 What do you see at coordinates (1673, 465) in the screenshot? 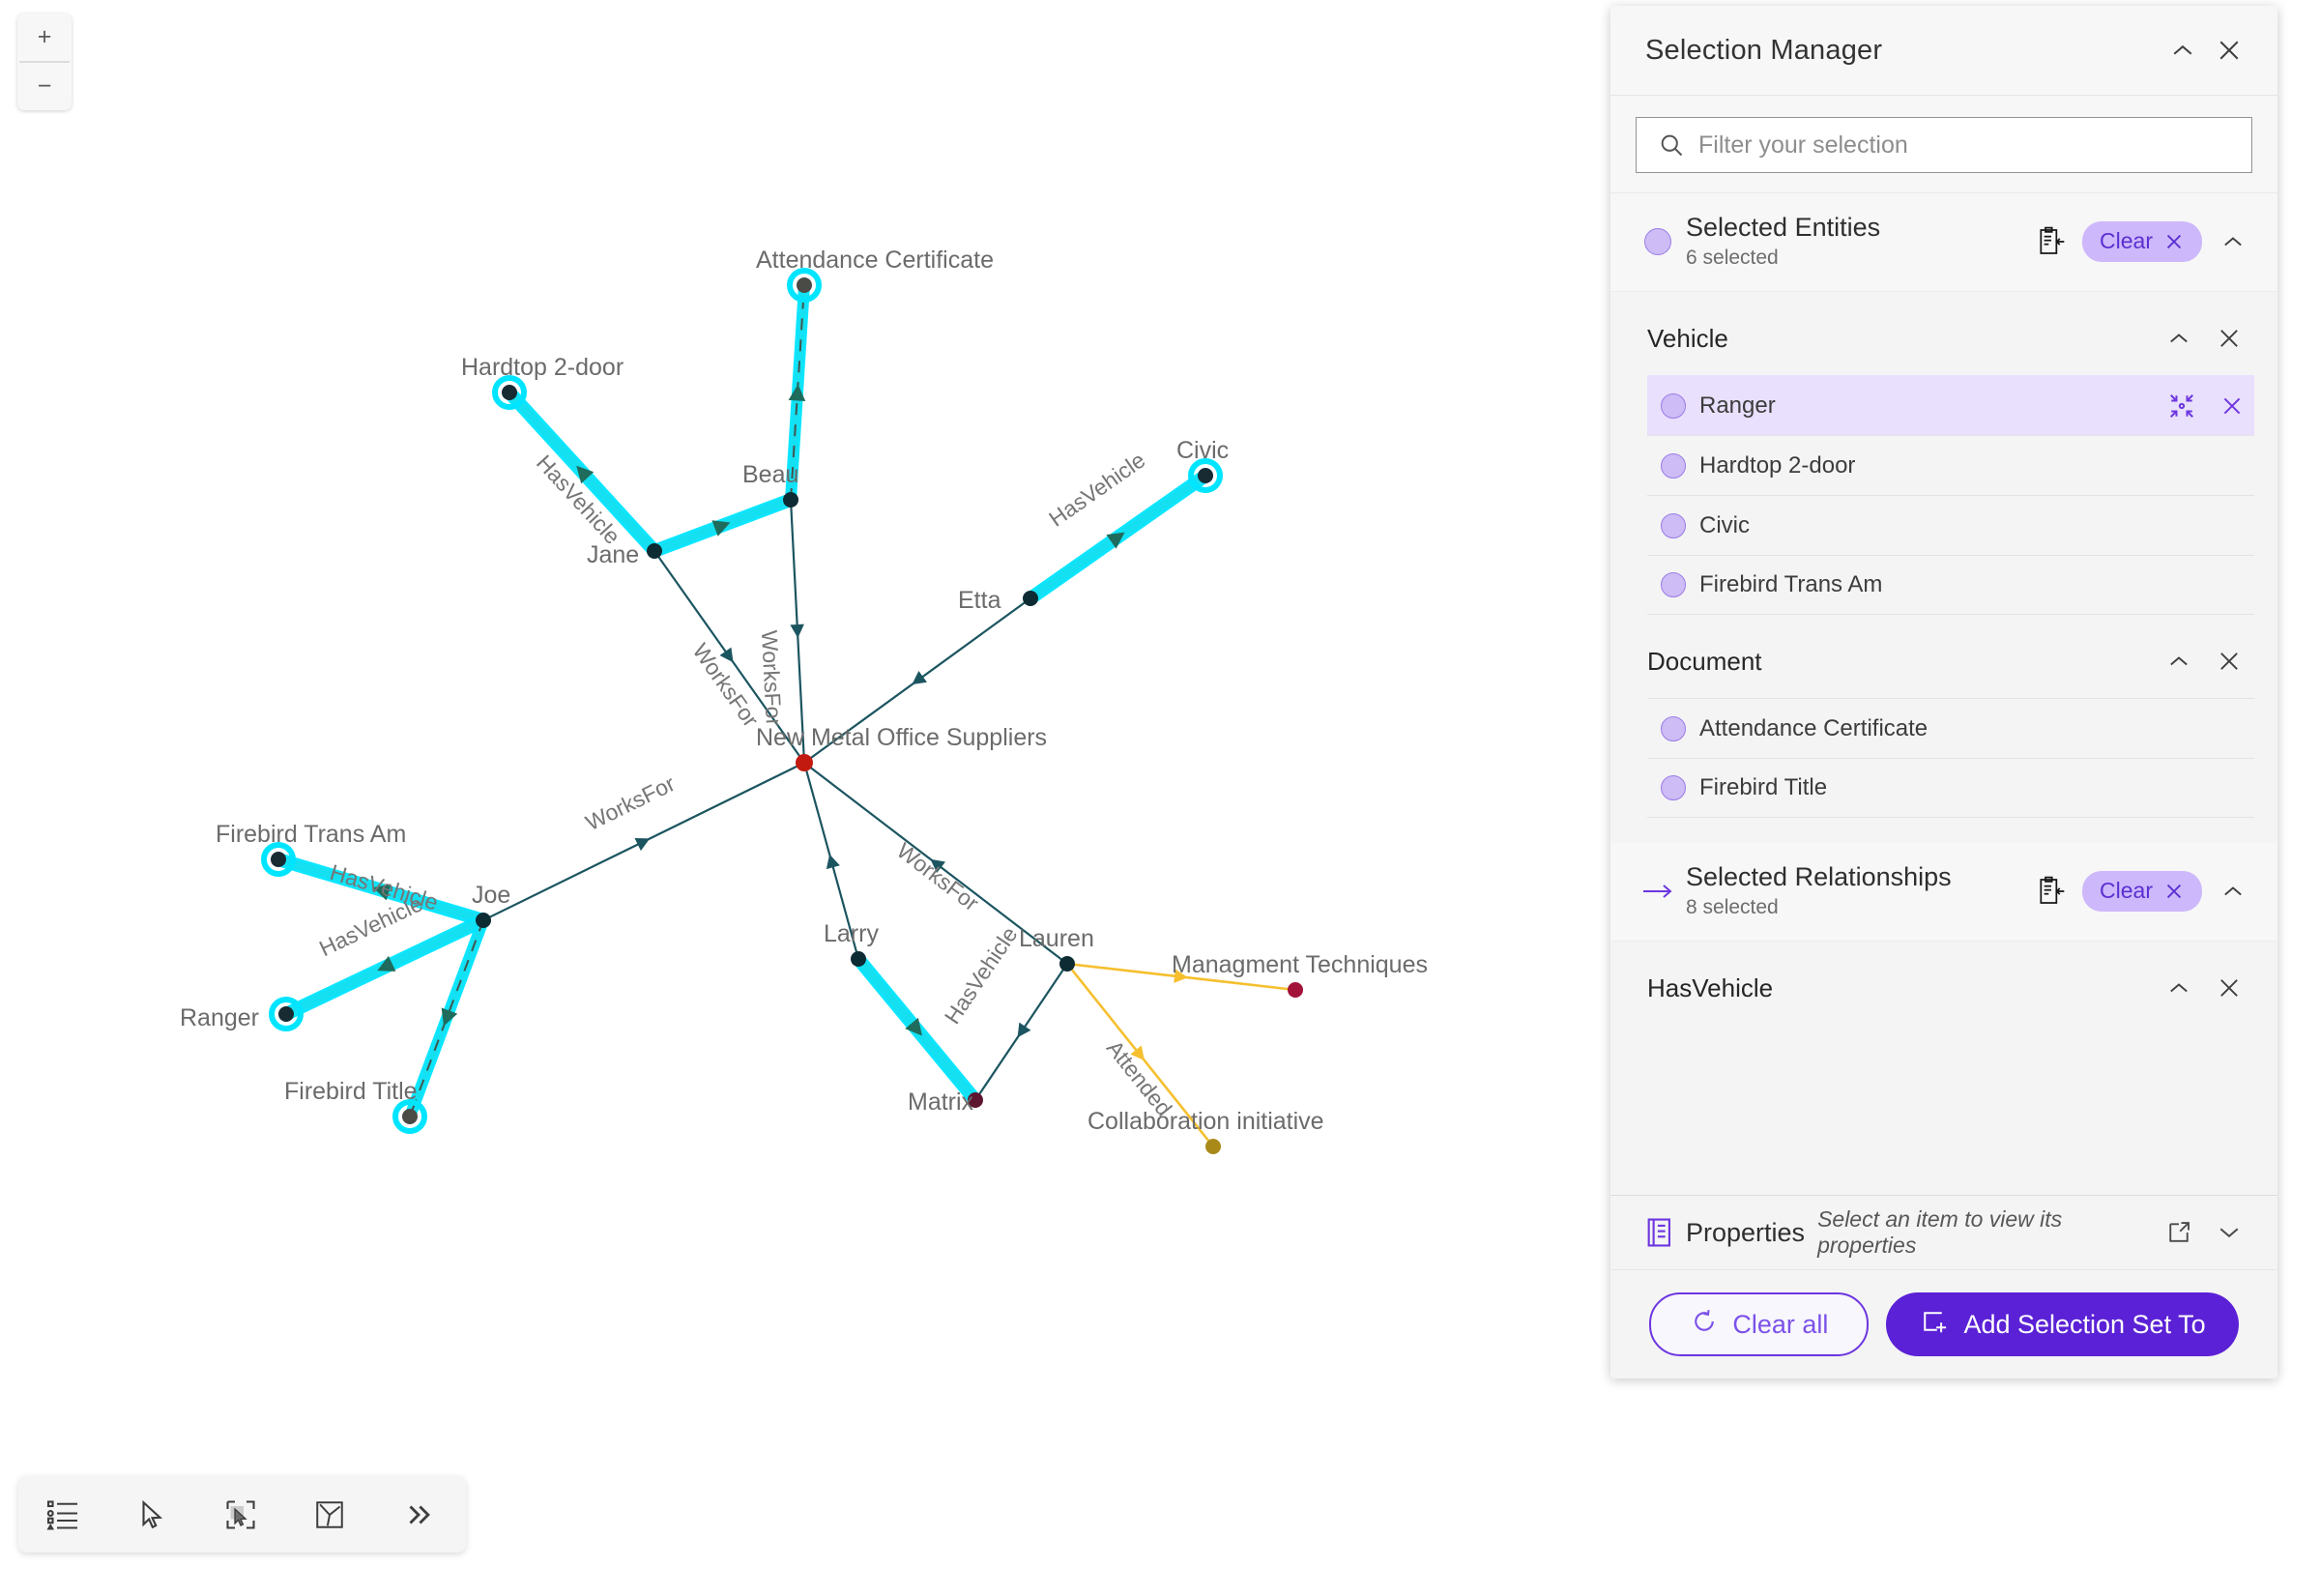
I see `entity-bullet-icon` at bounding box center [1673, 465].